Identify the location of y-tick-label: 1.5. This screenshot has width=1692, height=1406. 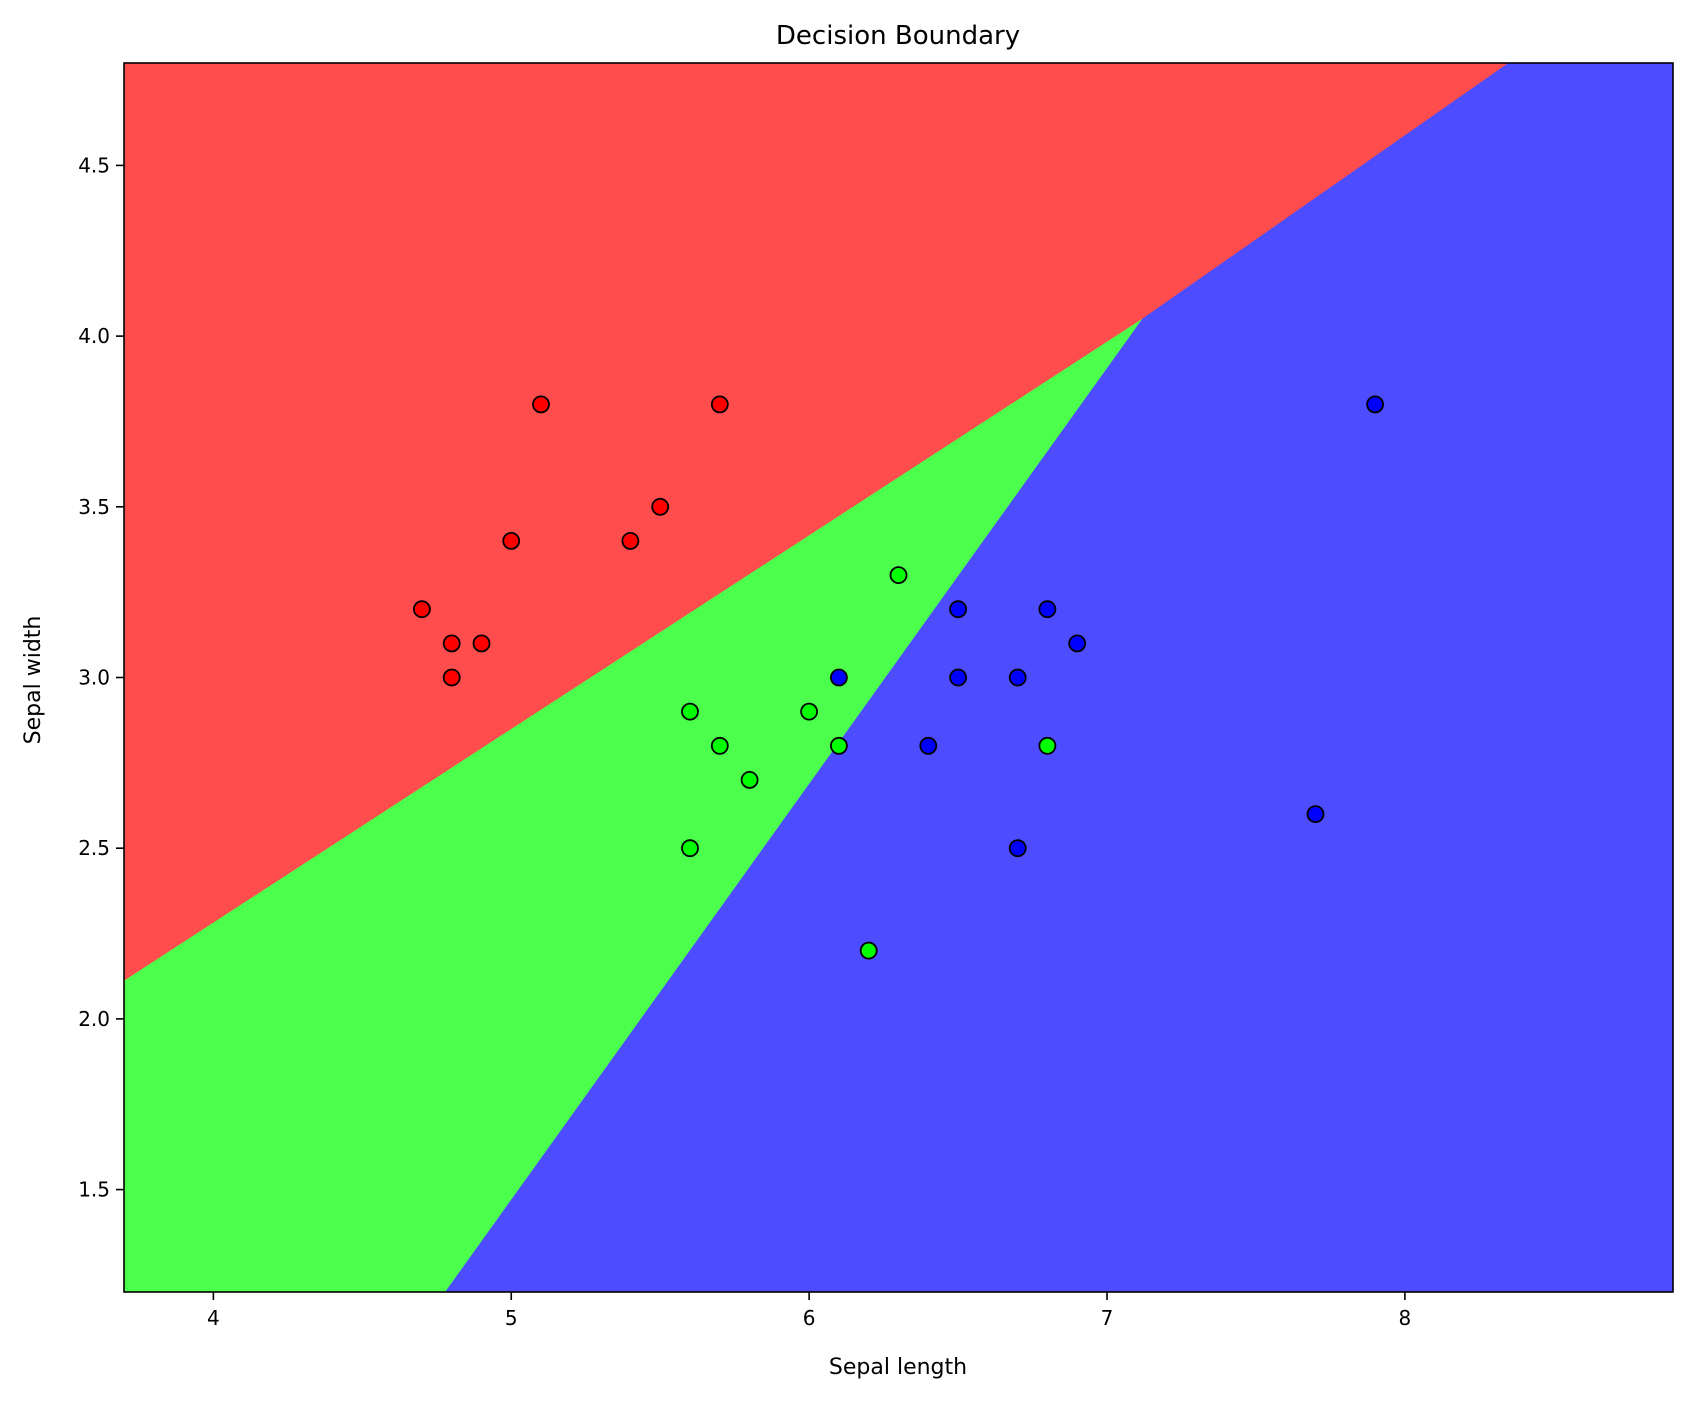
(94, 1190).